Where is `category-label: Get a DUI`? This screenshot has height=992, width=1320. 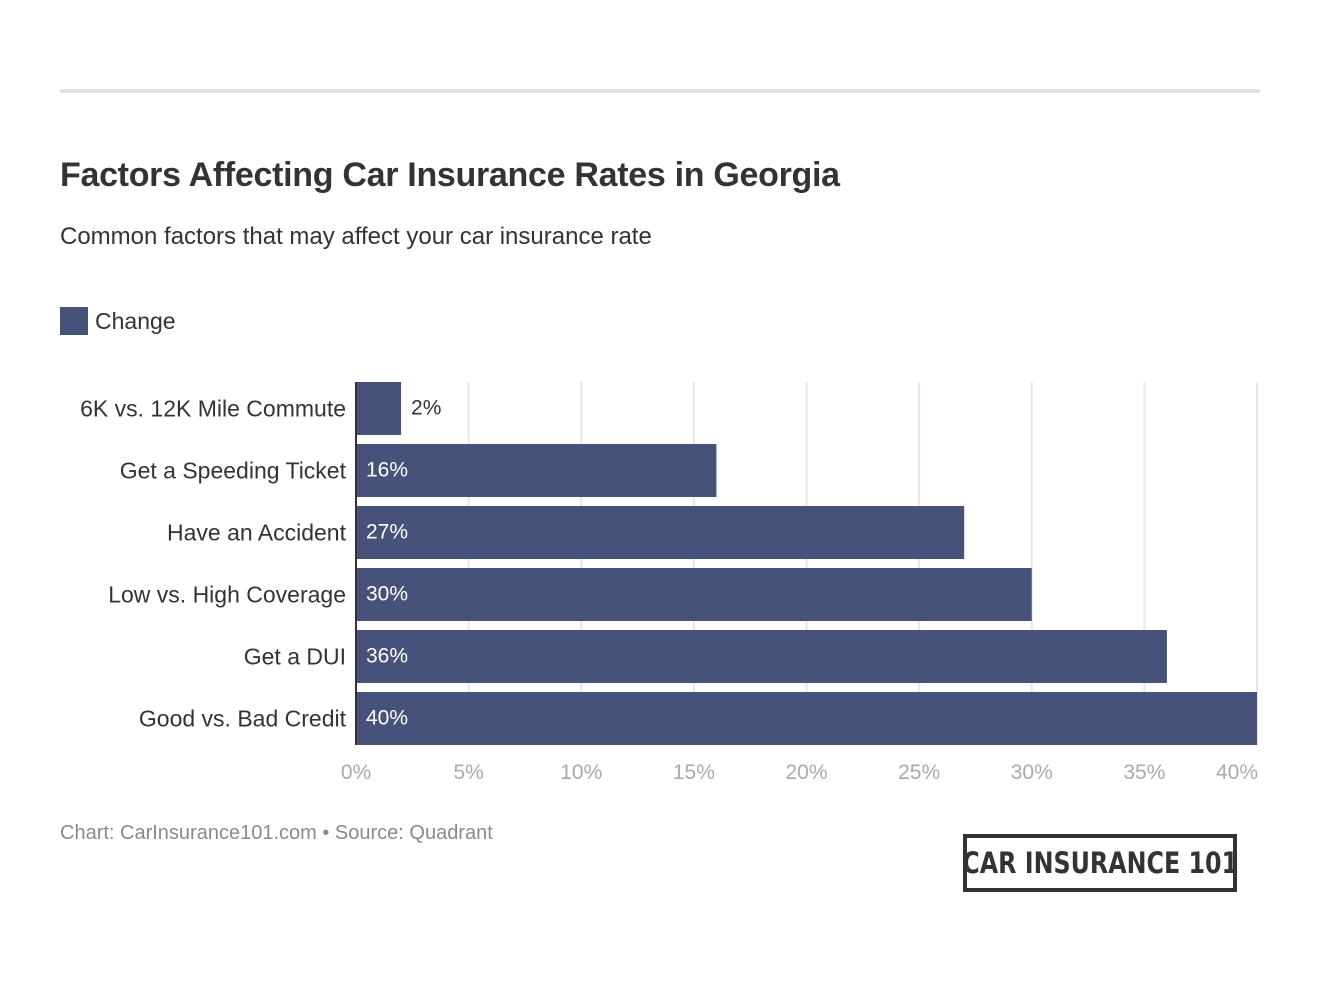 category-label: Get a DUI is located at coordinates (295, 657).